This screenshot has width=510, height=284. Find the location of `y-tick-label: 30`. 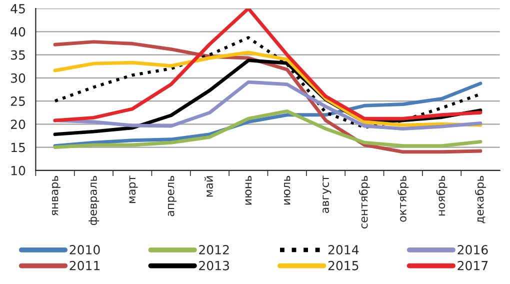

y-tick-label: 30 is located at coordinates (18, 78).